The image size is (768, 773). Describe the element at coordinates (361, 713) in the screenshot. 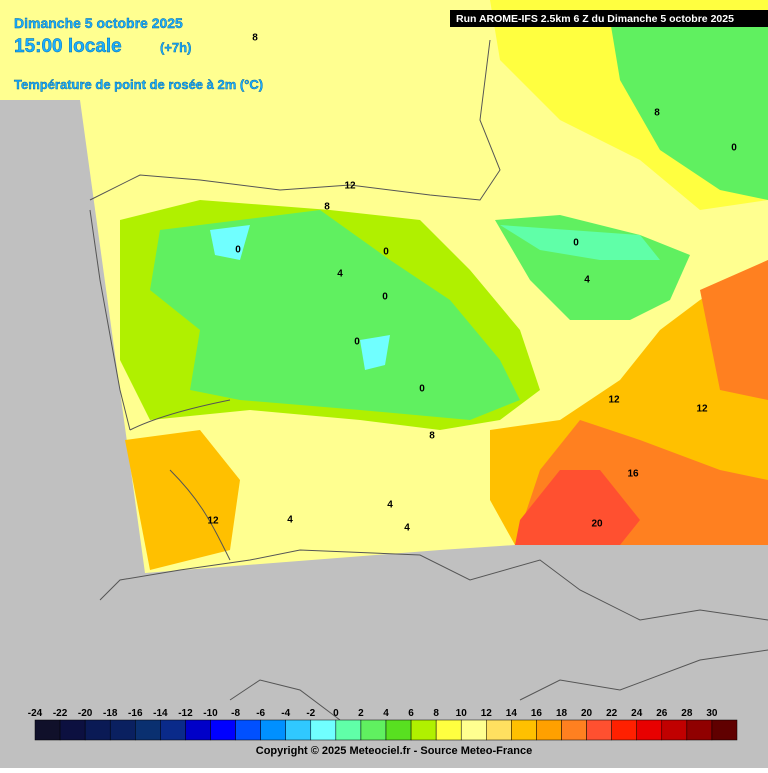

I see `legend-tick-label: 2` at that location.